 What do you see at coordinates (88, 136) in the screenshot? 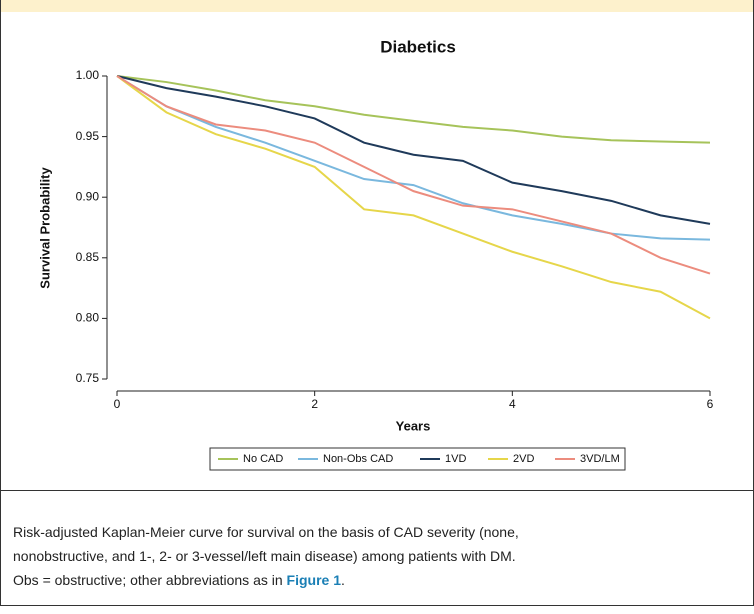
I see `y-tick-label: 0.95` at bounding box center [88, 136].